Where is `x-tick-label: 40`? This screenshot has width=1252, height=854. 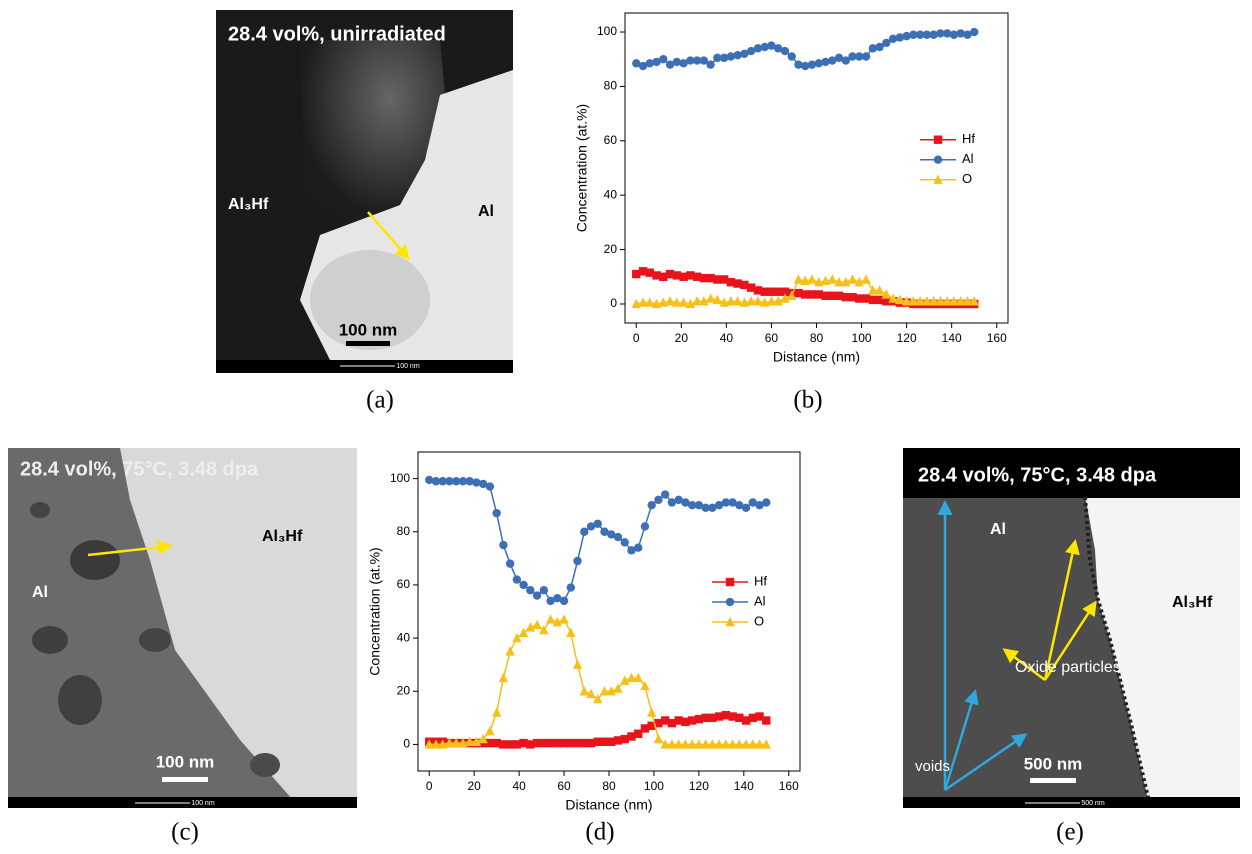 x-tick-label: 40 is located at coordinates (727, 338).